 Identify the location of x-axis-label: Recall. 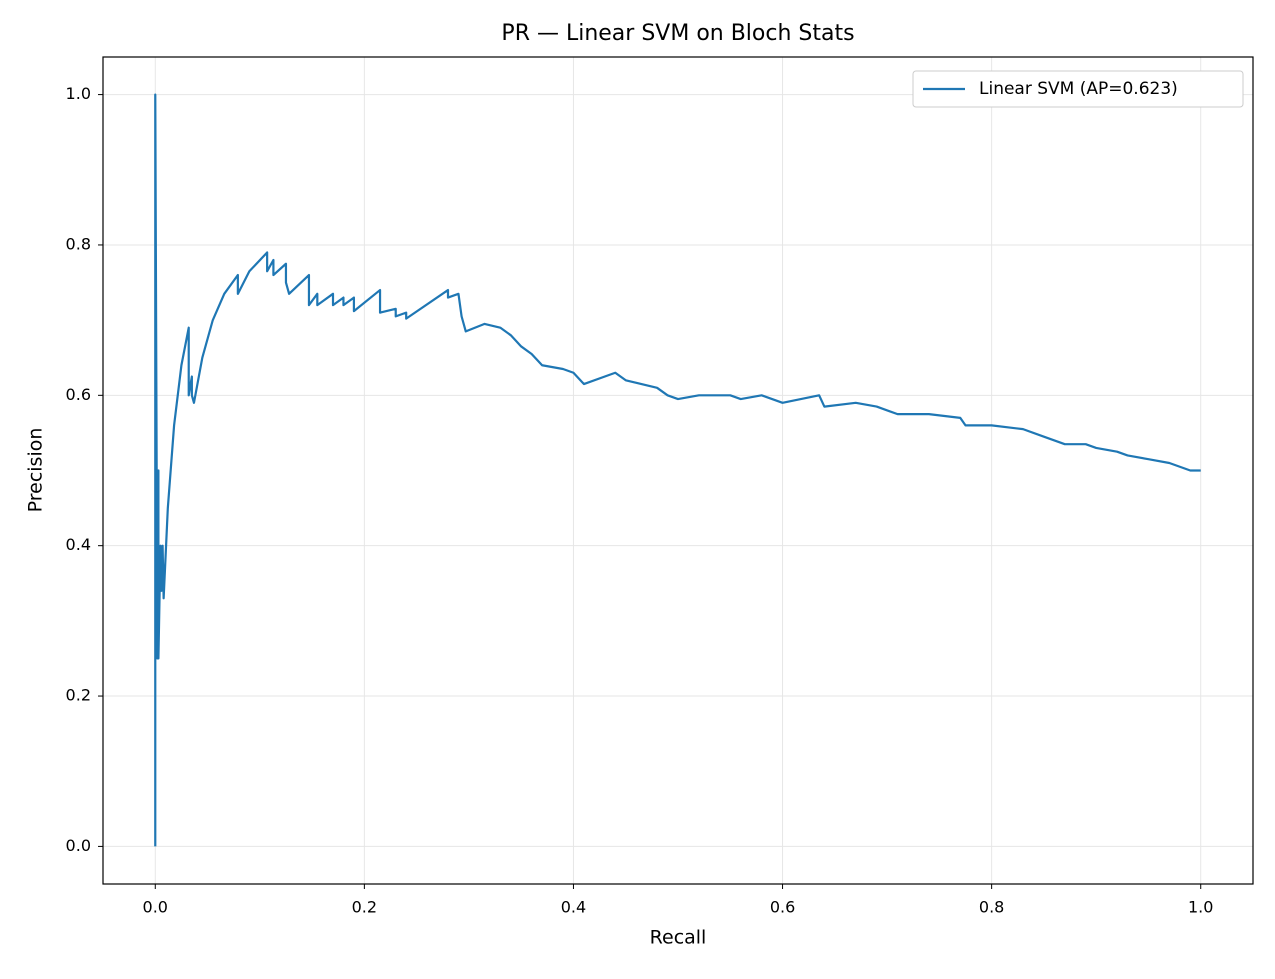
(678, 938).